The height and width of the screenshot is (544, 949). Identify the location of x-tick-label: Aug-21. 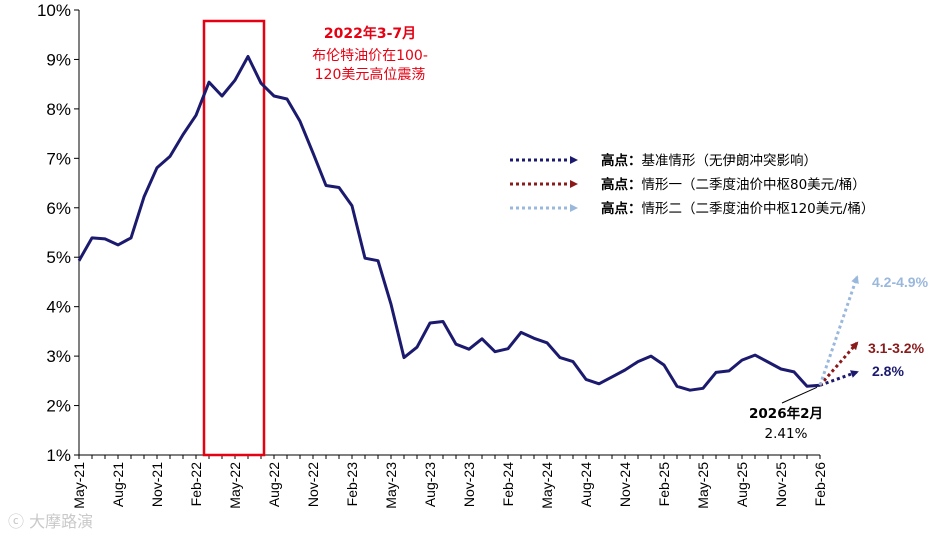
(118, 484).